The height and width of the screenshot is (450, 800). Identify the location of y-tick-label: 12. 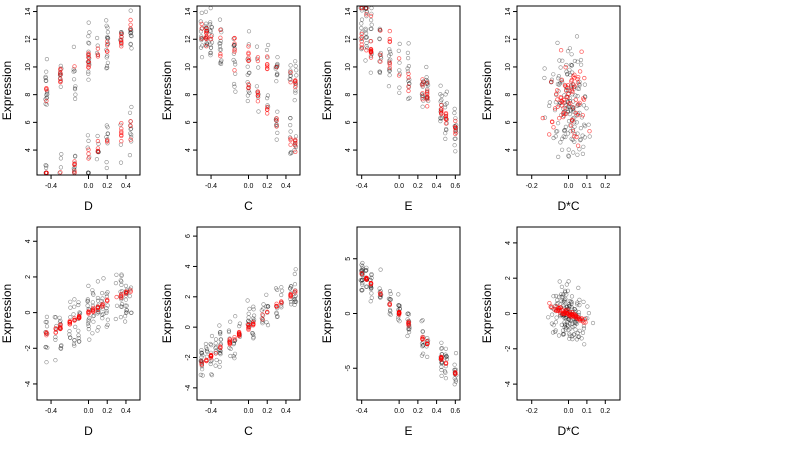
(28, 39).